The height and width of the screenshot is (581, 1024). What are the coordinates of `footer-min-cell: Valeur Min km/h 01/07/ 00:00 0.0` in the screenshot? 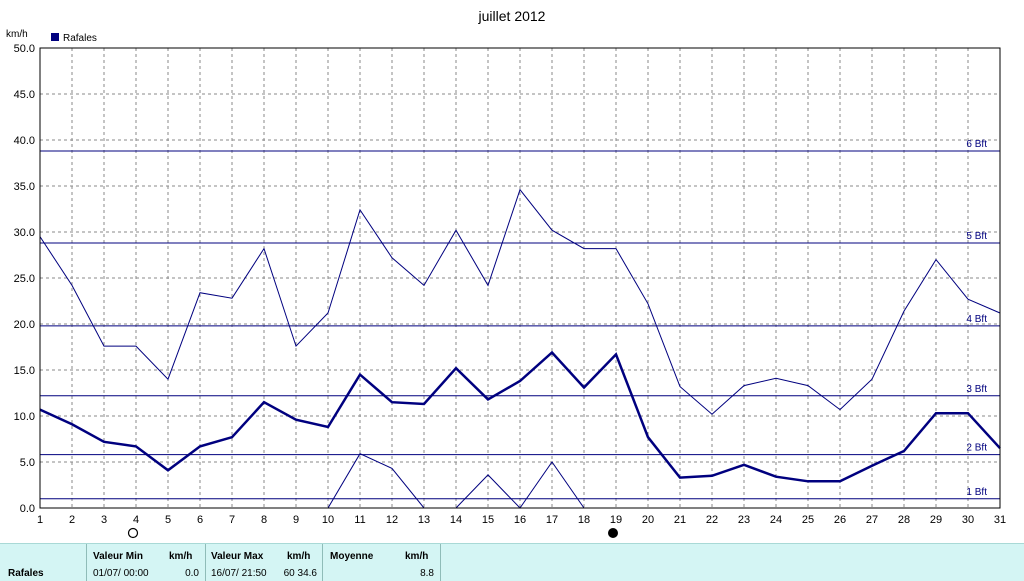 It's located at (146, 562).